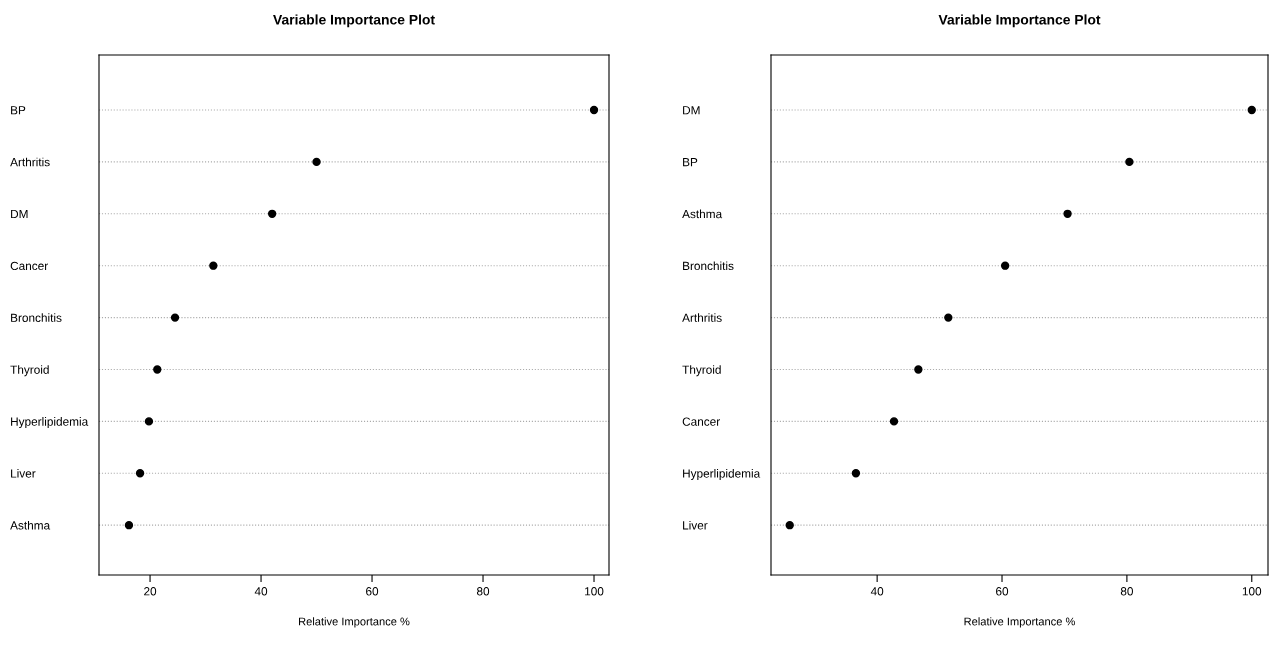  I want to click on x-tick-label: 20, so click(150, 591).